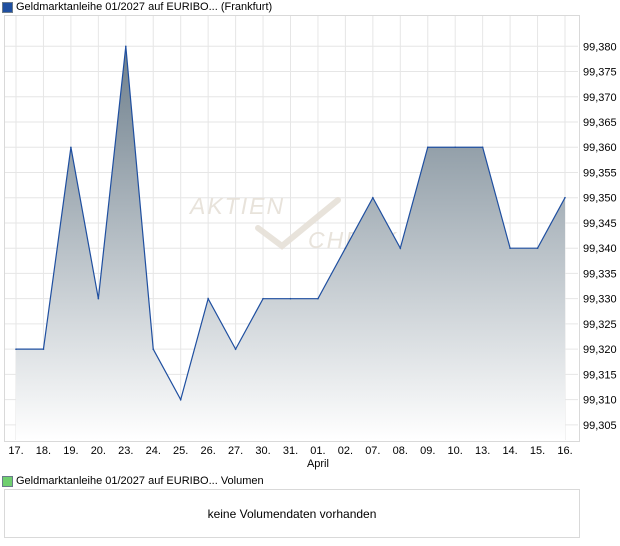 The height and width of the screenshot is (546, 620). I want to click on x-tick-label: 08., so click(400, 451).